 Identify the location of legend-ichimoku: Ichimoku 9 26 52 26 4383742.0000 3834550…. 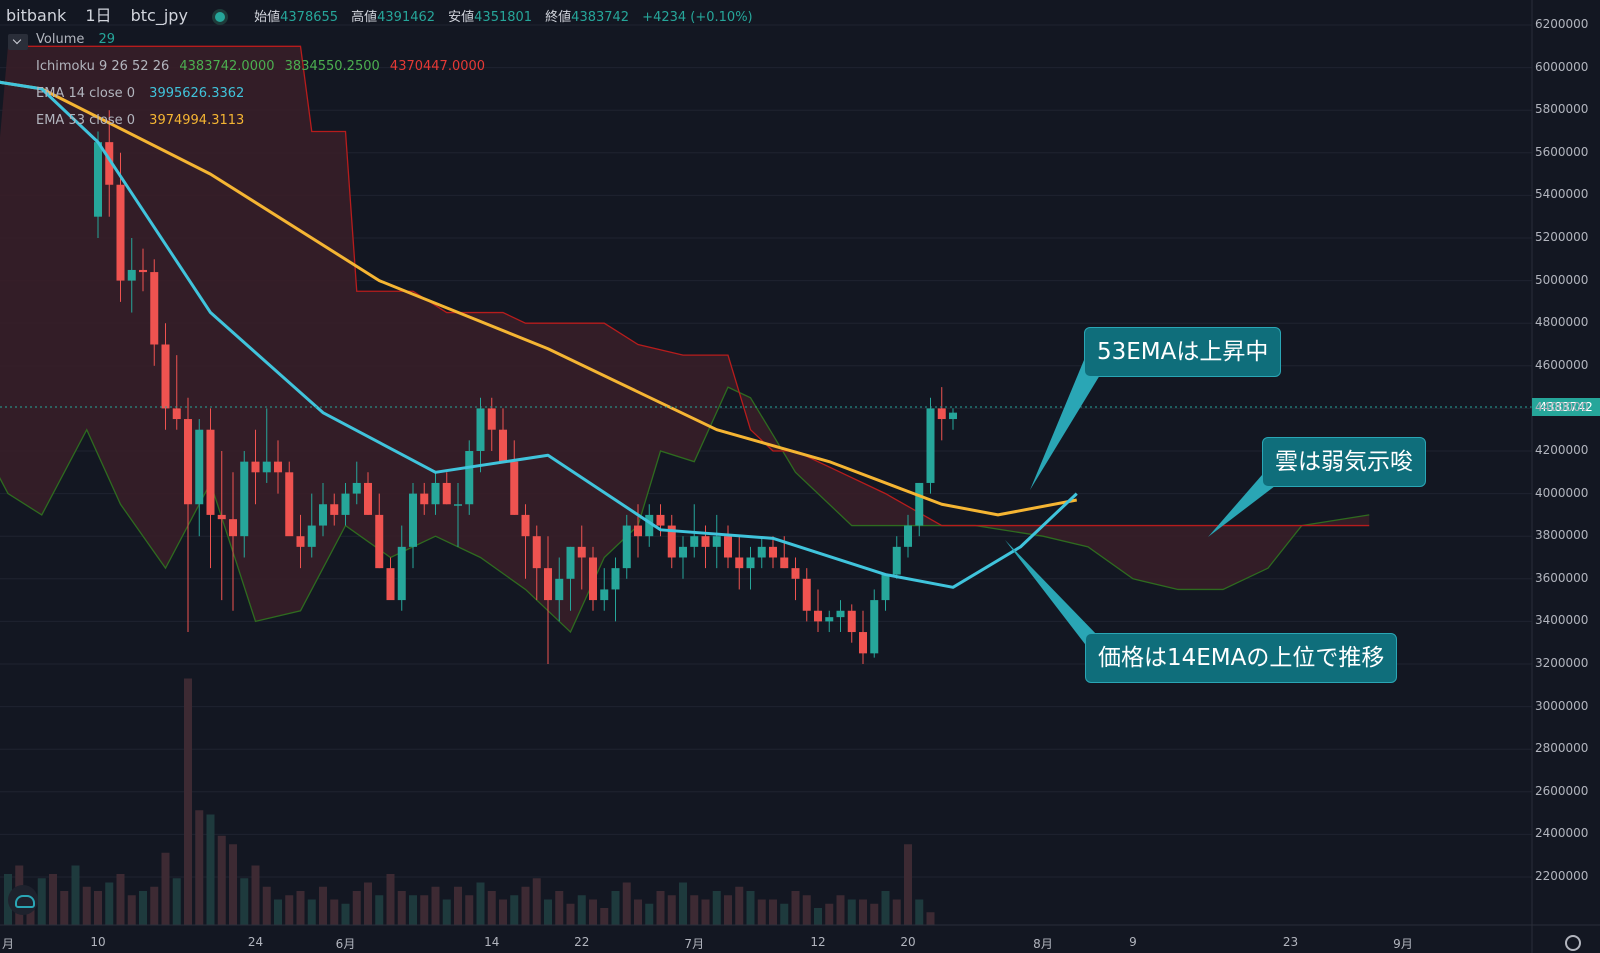
(260, 66).